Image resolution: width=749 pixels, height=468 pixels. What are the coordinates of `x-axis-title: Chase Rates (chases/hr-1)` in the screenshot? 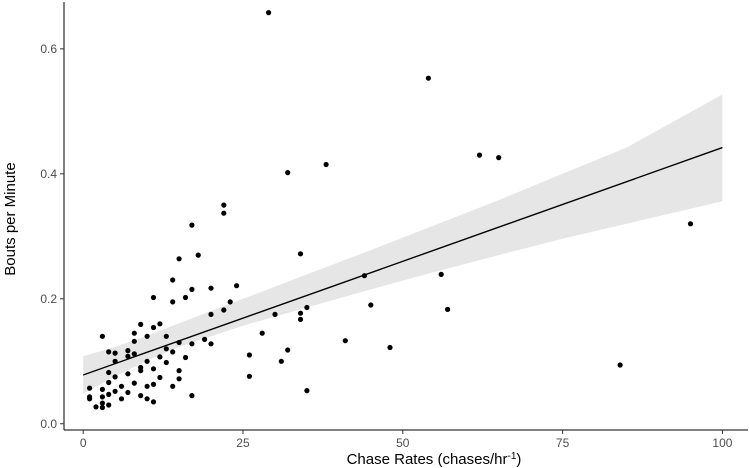 It's located at (434, 459).